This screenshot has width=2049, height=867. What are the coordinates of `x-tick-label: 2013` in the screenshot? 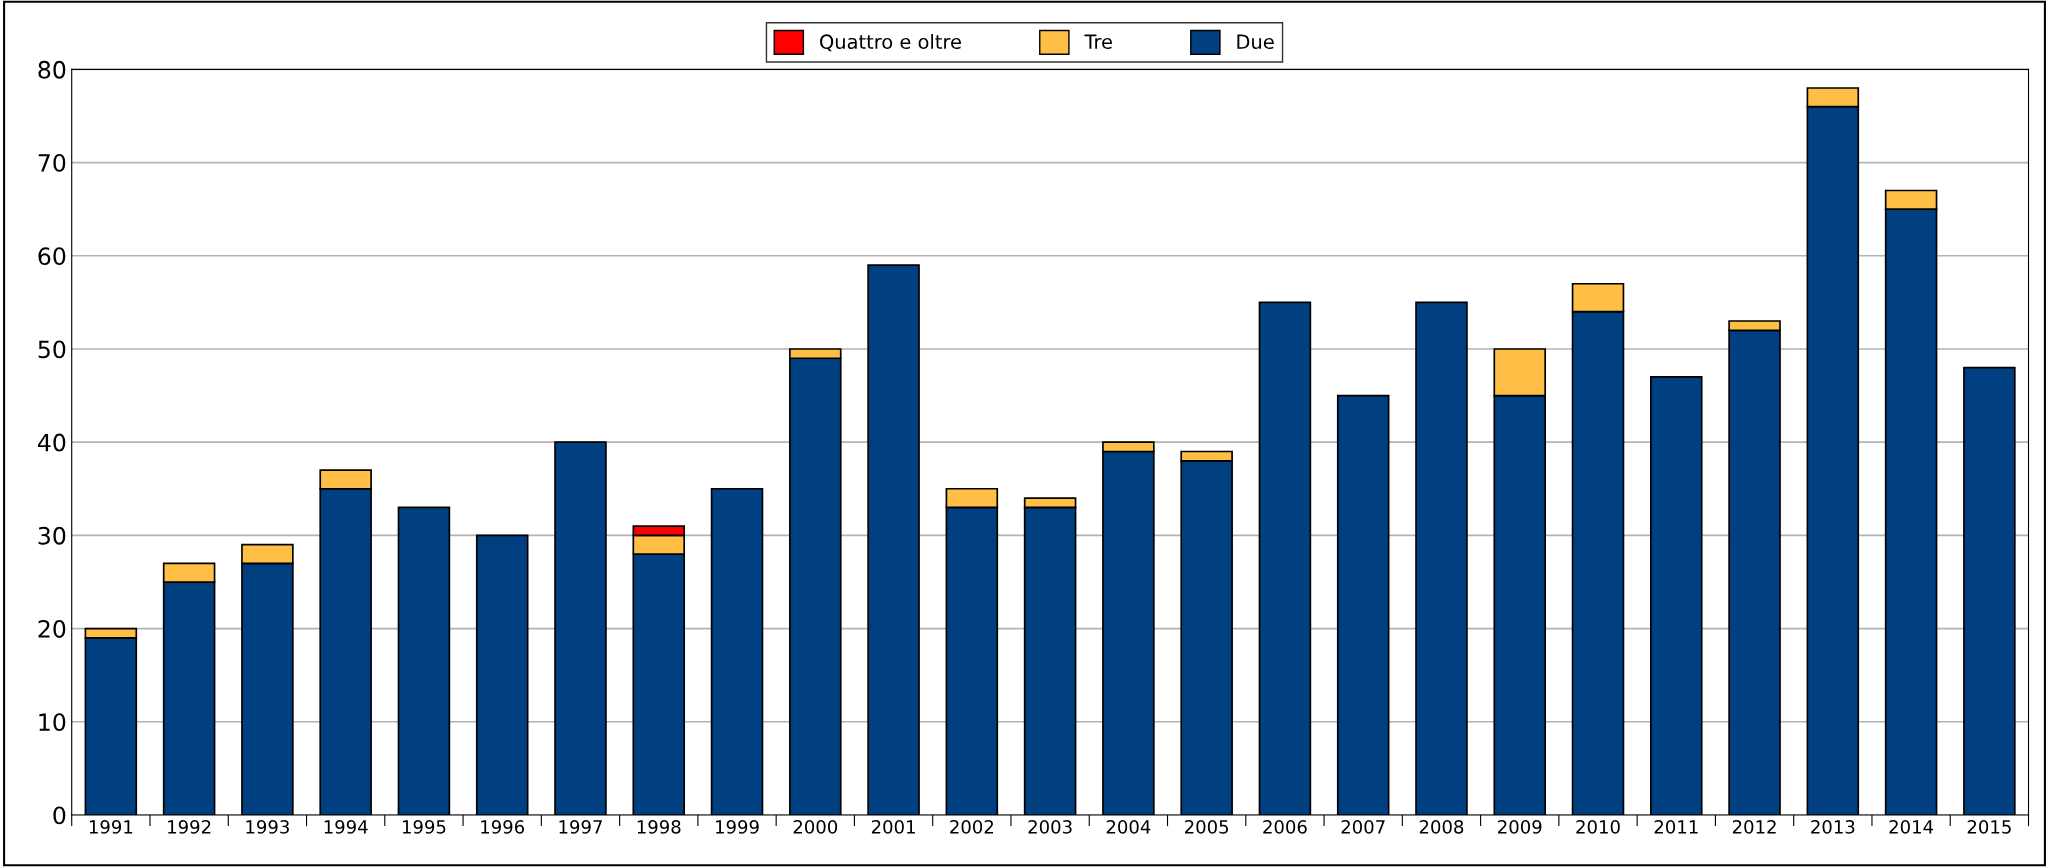 It's located at (1833, 827).